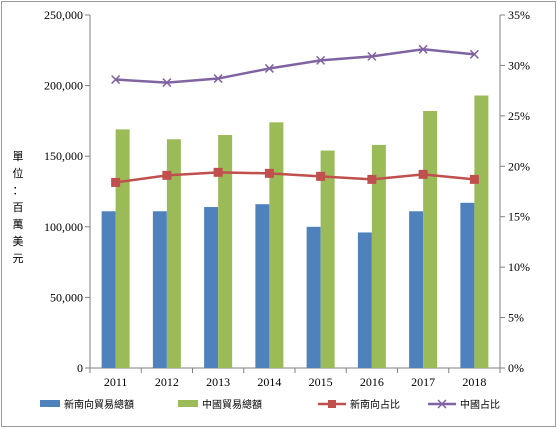 The image size is (558, 429). Describe the element at coordinates (63, 86) in the screenshot. I see `y-left-tick-label: 200,000` at that location.